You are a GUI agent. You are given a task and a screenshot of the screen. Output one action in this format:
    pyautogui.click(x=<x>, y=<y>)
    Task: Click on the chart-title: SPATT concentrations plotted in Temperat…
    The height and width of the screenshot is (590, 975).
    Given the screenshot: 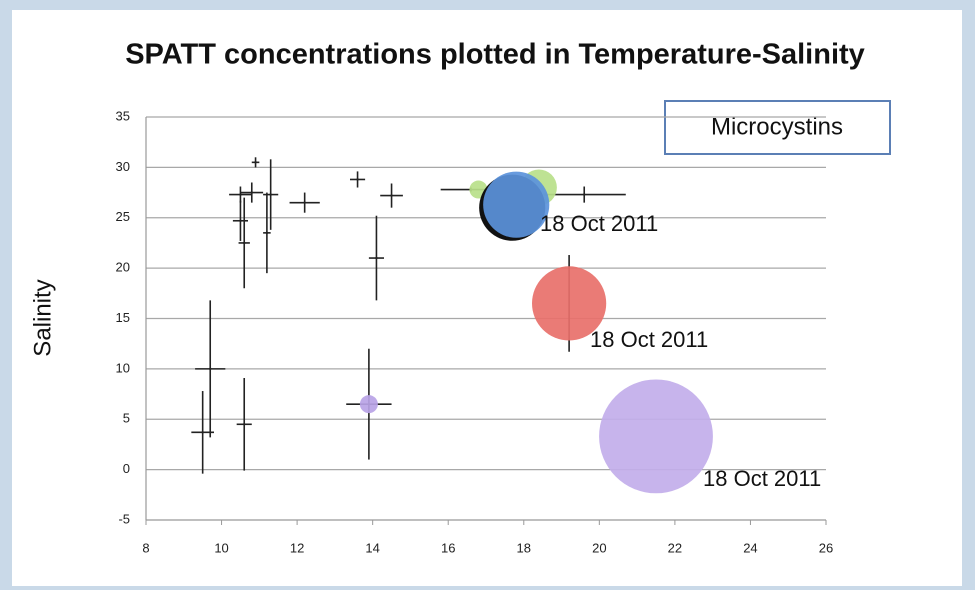 What is the action you would take?
    pyautogui.click(x=495, y=55)
    